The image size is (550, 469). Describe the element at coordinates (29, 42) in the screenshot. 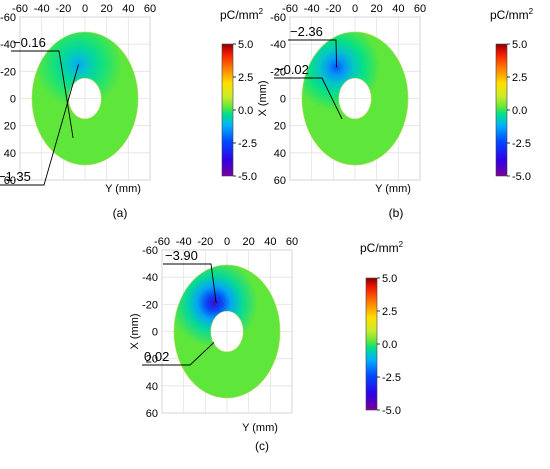

I see `annotation-label: −0.16` at that location.